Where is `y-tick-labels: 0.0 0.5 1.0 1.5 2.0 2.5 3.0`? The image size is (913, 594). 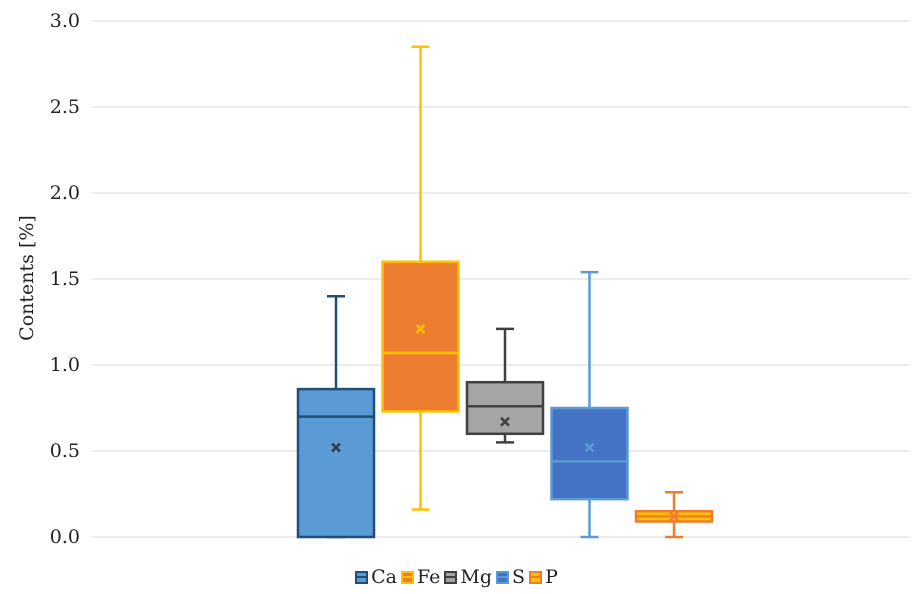 y-tick-labels: 0.0 0.5 1.0 1.5 2.0 2.5 3.0 is located at coordinates (65, 279).